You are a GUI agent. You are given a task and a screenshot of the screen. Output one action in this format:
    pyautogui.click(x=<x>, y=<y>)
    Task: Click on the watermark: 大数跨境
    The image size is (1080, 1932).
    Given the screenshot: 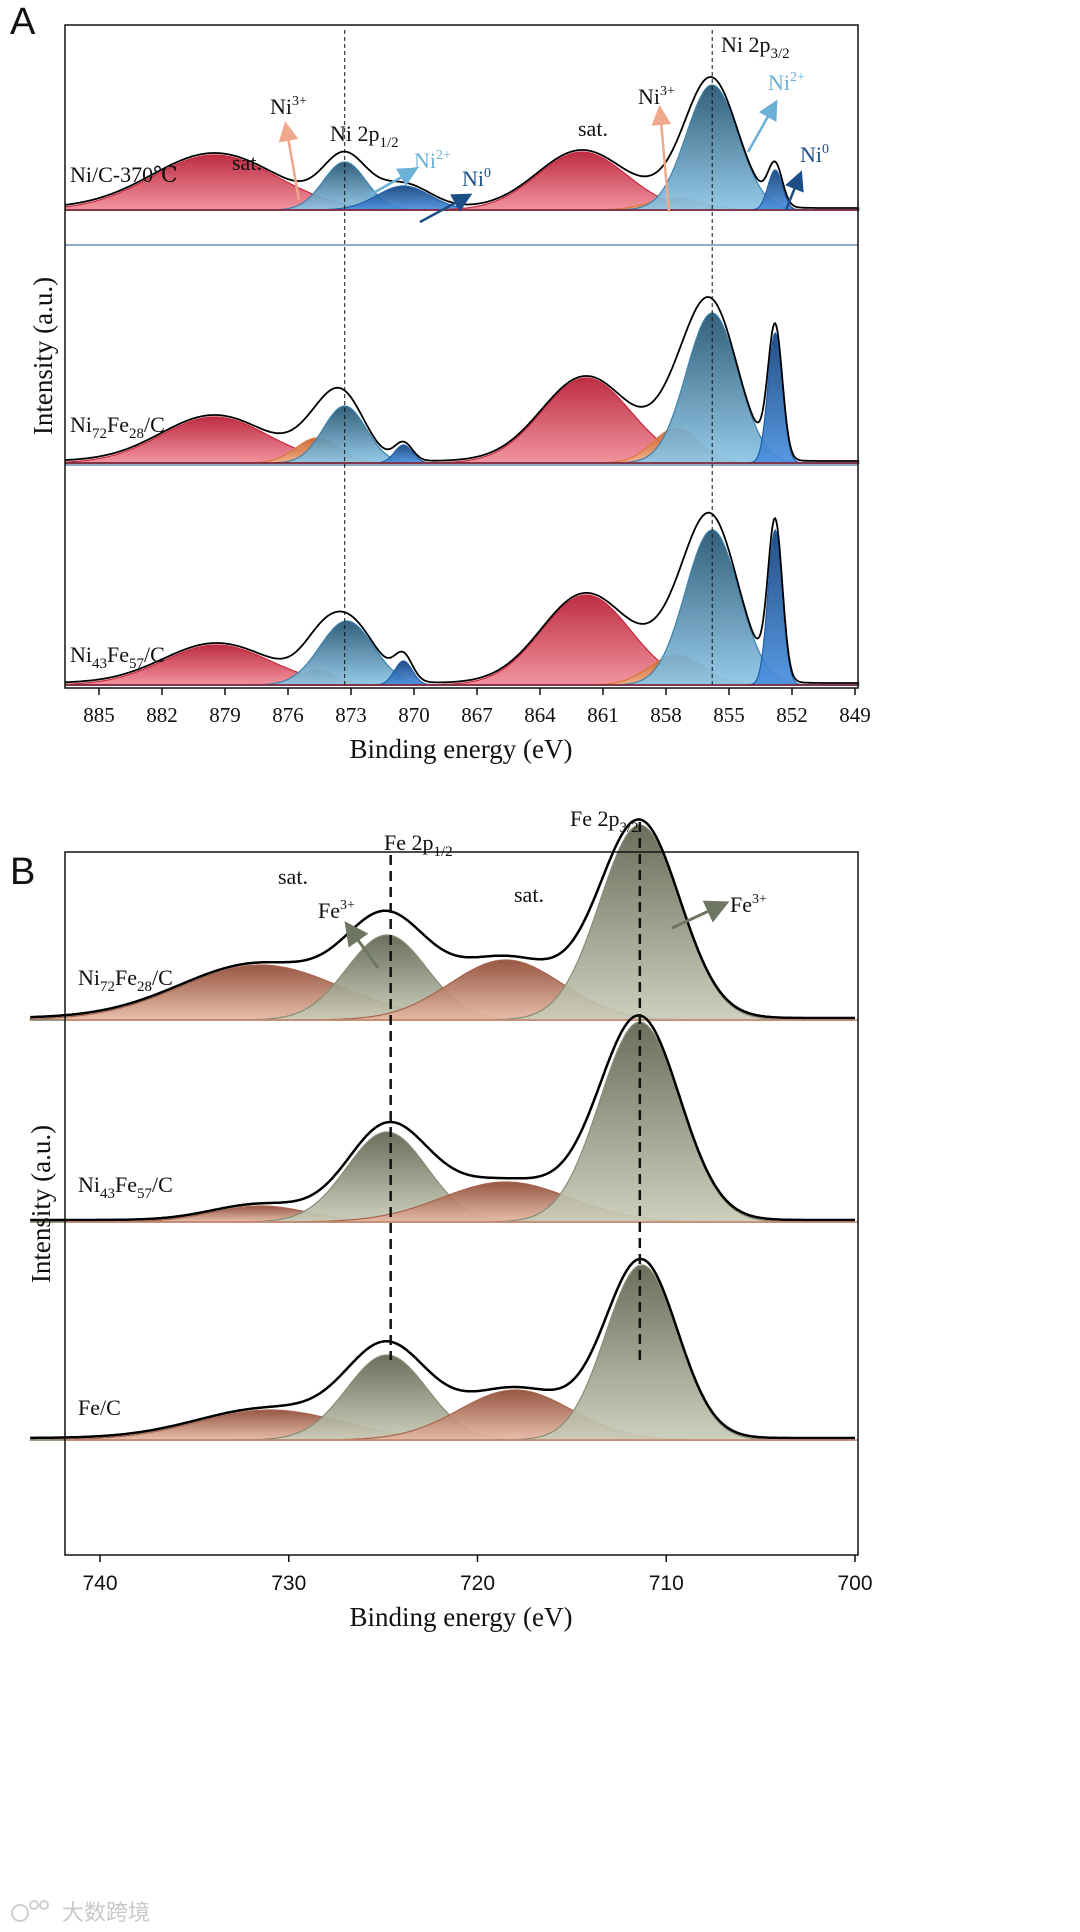 What is the action you would take?
    pyautogui.click(x=106, y=1912)
    